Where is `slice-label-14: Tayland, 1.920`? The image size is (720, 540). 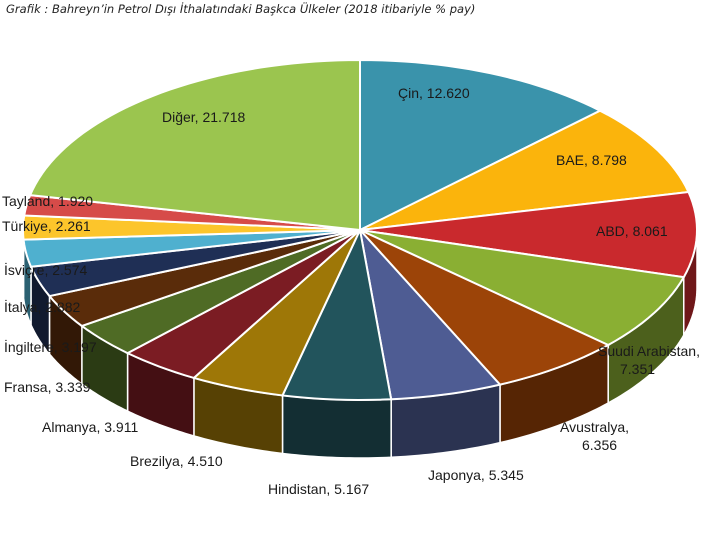
slice-label-14: Tayland, 1.920 is located at coordinates (47, 201).